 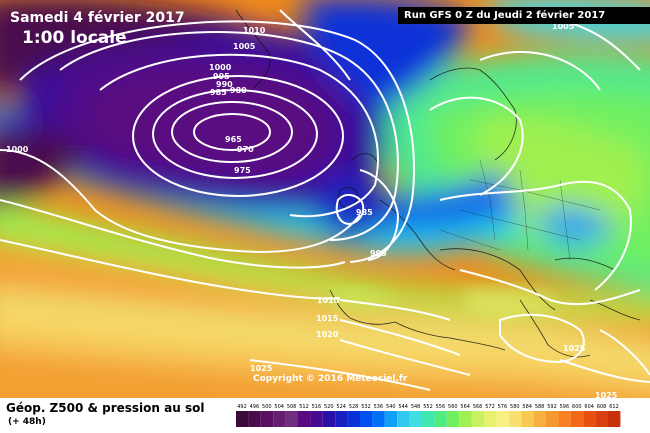 I want to click on legend-value-label: 528, so click(x=354, y=407).